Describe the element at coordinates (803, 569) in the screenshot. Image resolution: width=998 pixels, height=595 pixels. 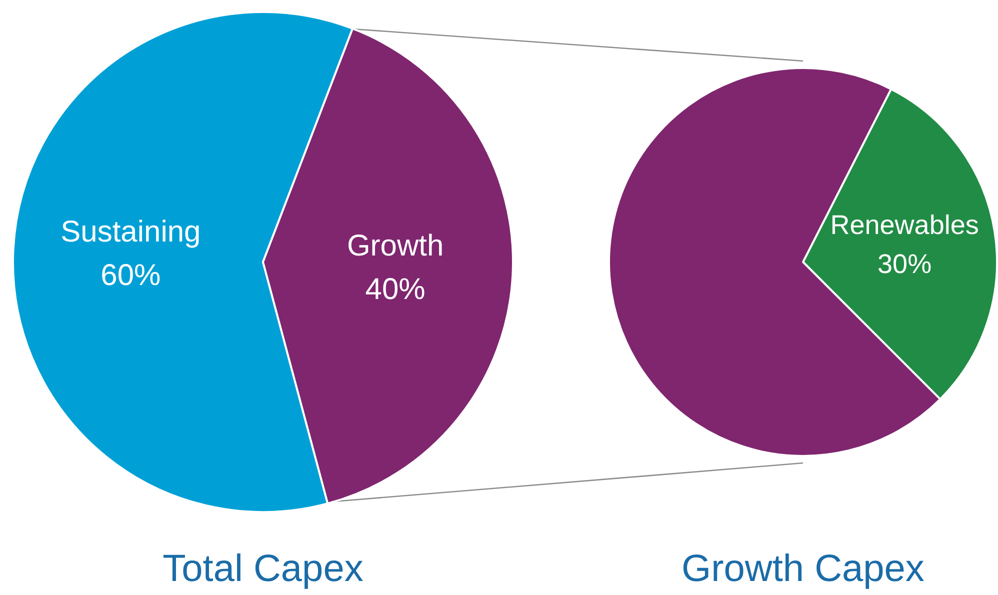
I see `text: Growth Capex` at that location.